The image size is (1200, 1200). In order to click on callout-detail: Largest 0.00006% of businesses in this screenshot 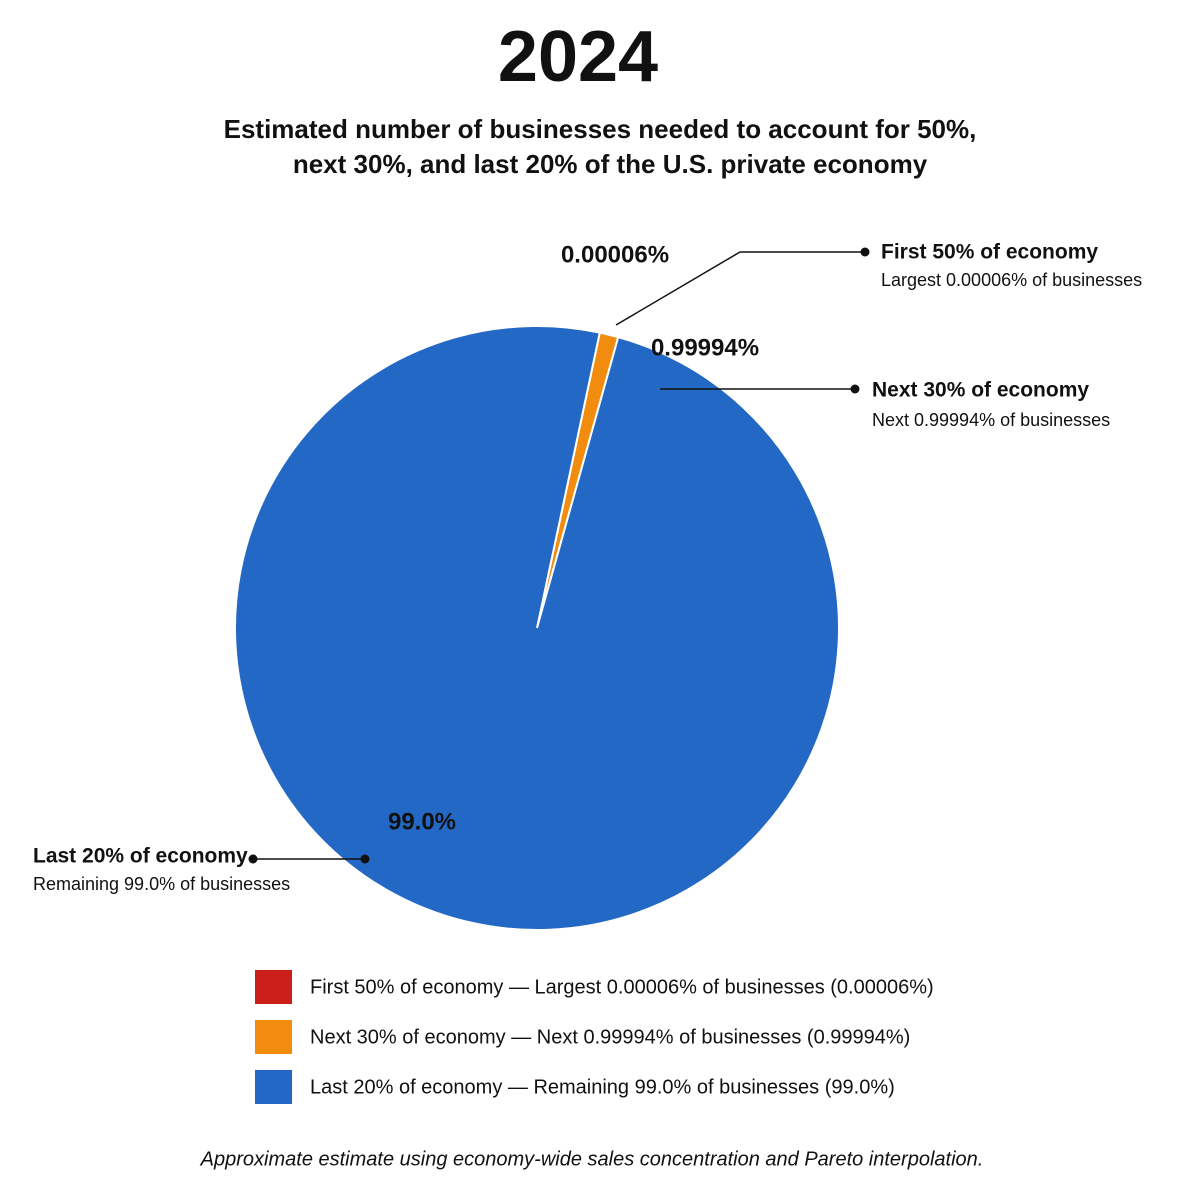, I will do `click(1011, 280)`.